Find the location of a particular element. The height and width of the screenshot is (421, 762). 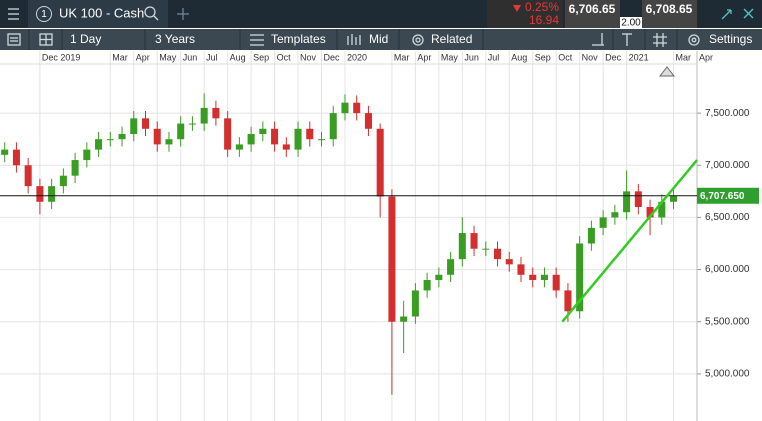

y-tick-label: 7,000.000 is located at coordinates (727, 165).